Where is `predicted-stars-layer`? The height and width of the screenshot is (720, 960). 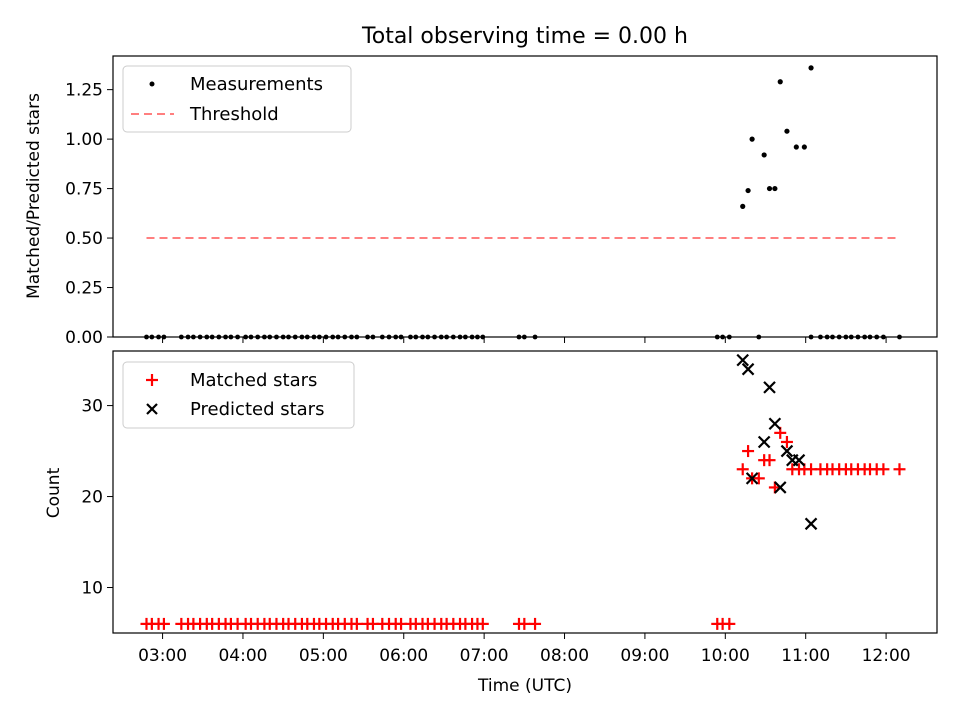 predicted-stars-layer is located at coordinates (777, 442).